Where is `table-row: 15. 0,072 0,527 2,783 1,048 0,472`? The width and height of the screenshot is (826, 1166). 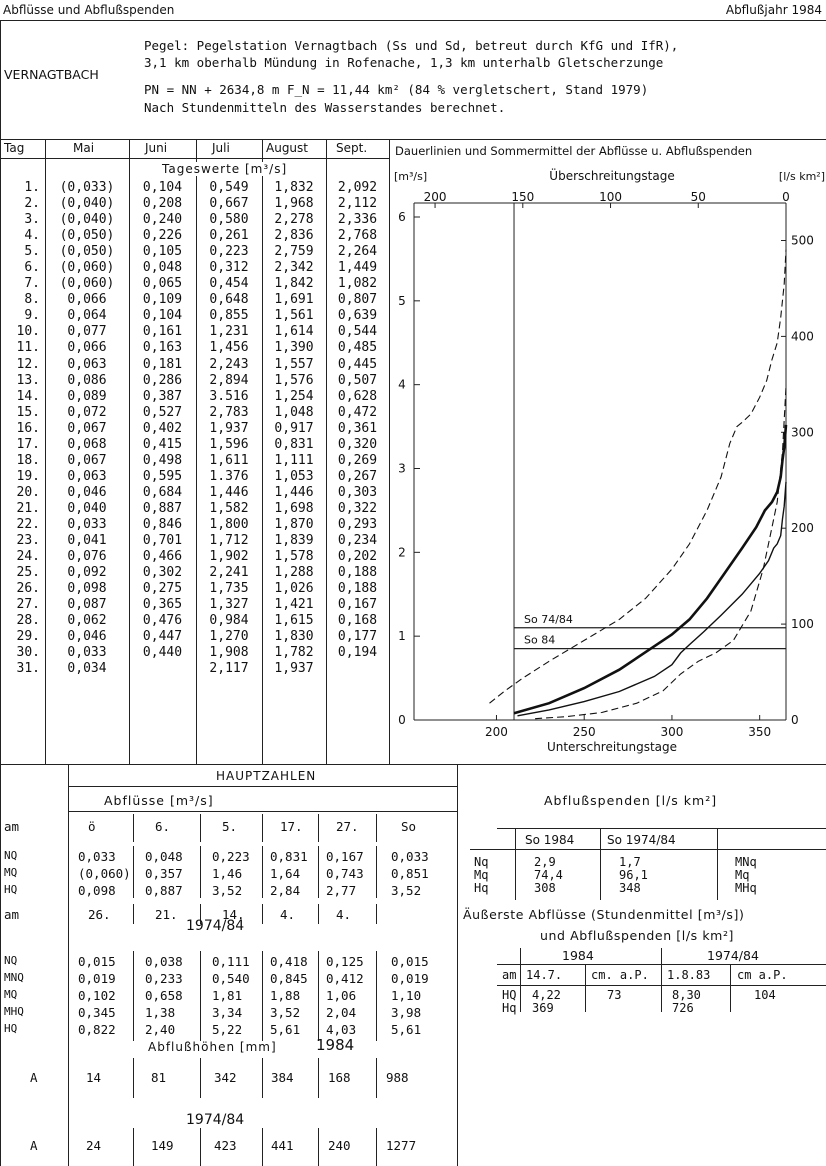 table-row: 15. 0,072 0,527 2,783 1,048 0,472 is located at coordinates (194, 413).